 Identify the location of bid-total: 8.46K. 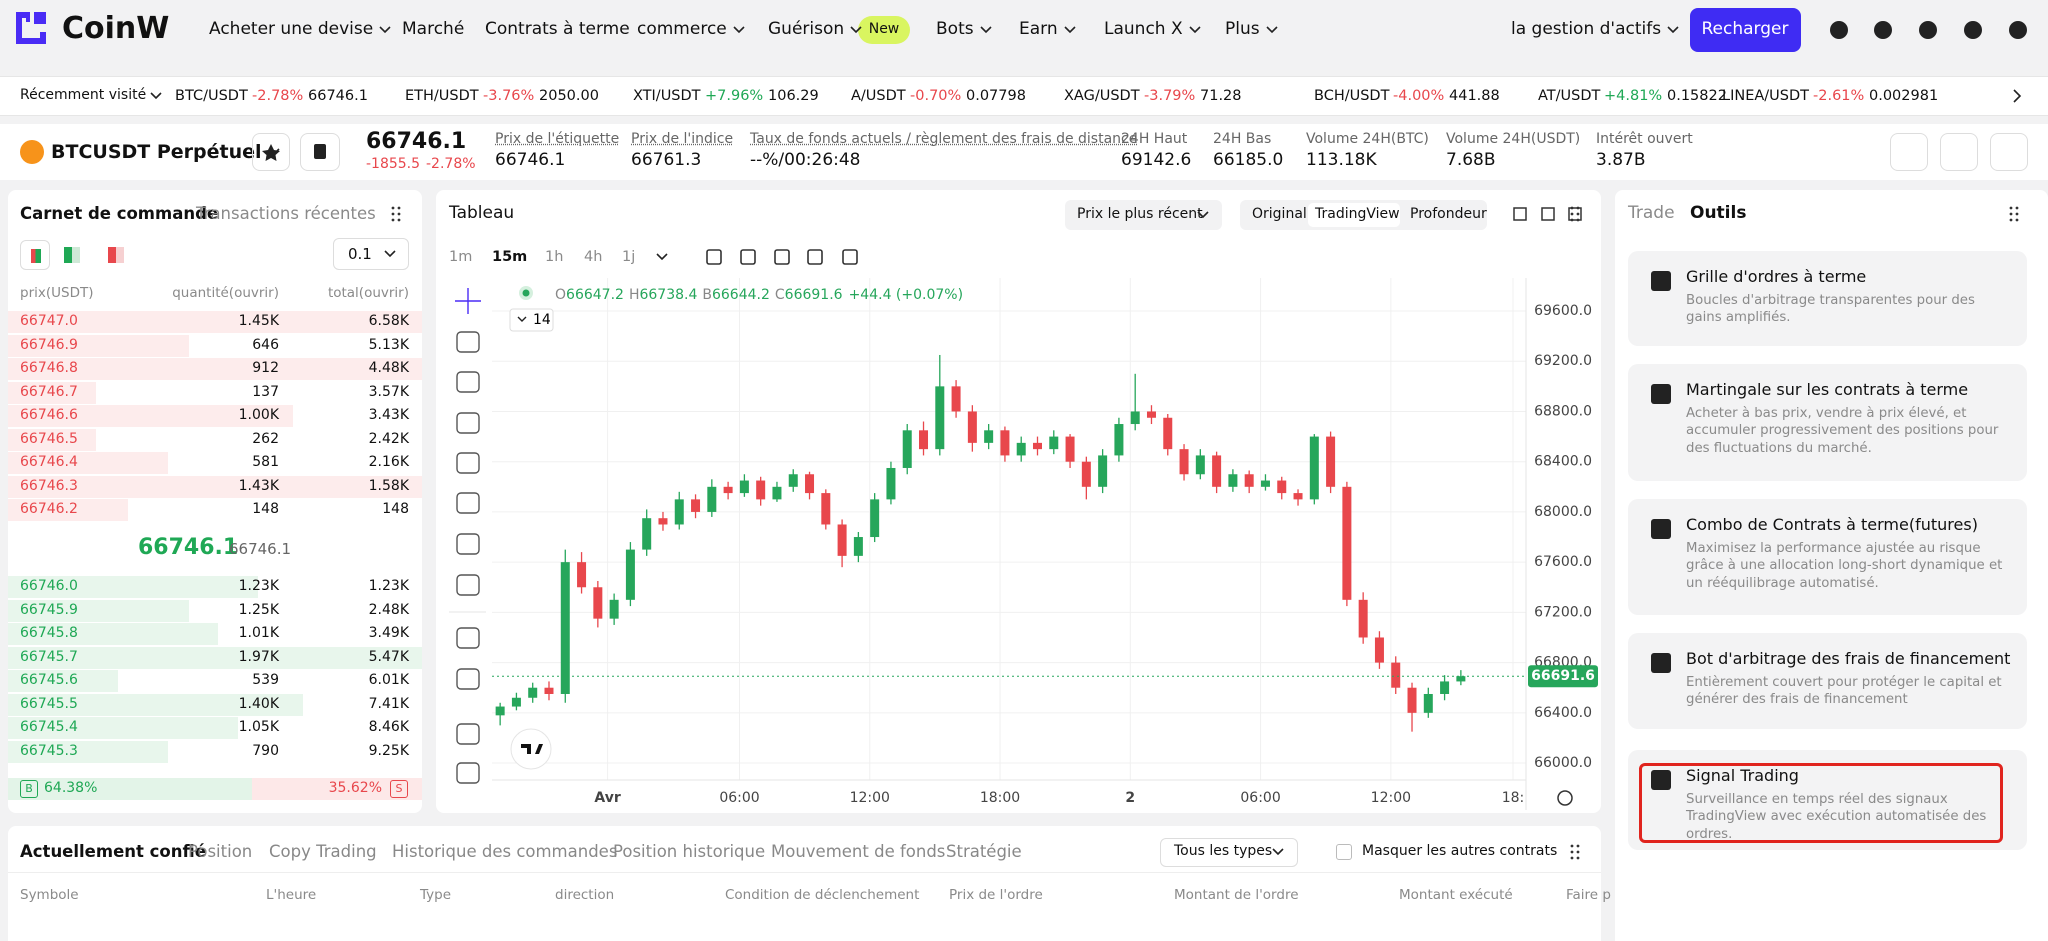
(388, 727).